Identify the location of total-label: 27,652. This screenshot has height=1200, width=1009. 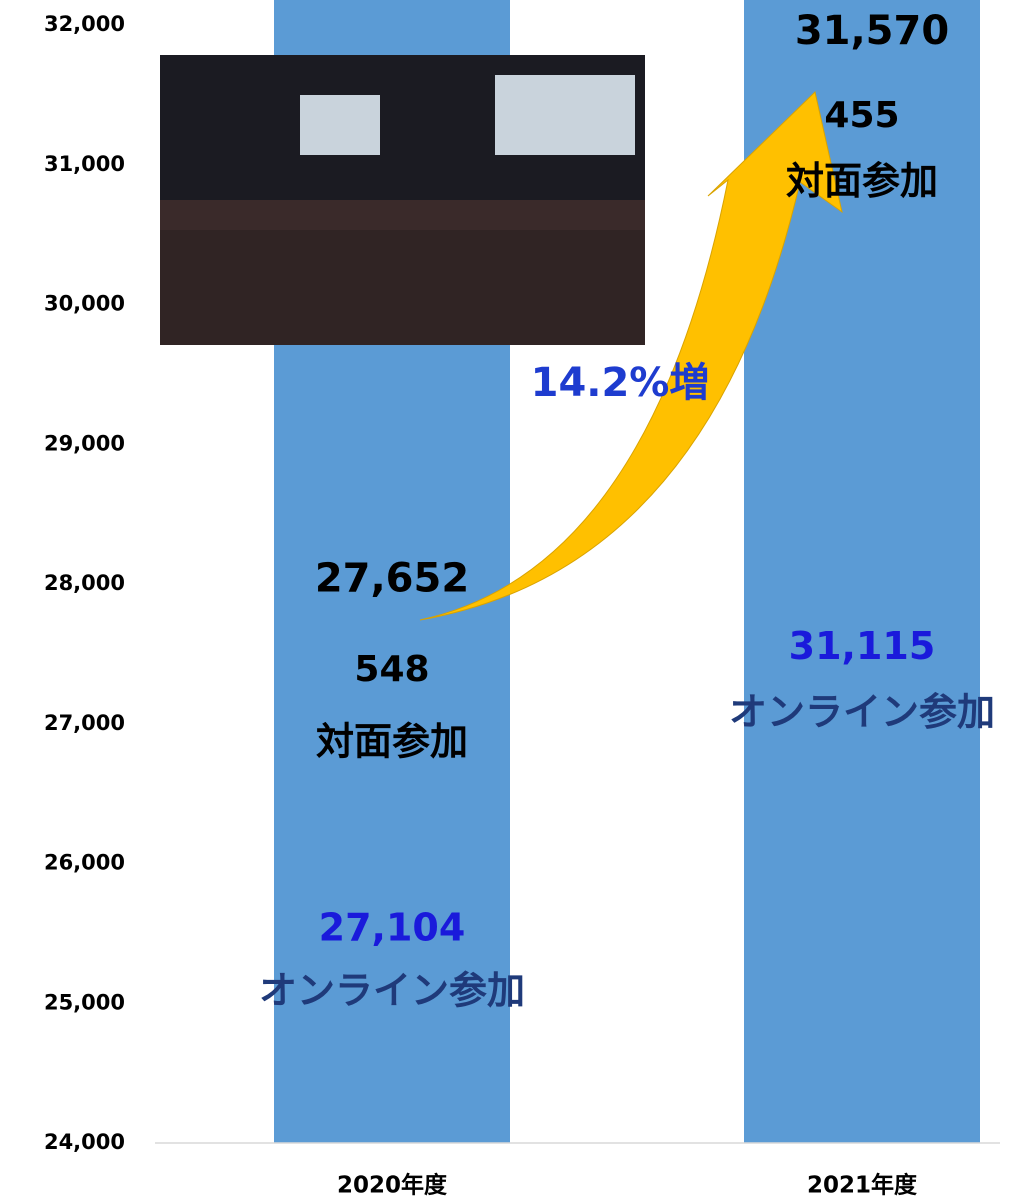
(392, 579).